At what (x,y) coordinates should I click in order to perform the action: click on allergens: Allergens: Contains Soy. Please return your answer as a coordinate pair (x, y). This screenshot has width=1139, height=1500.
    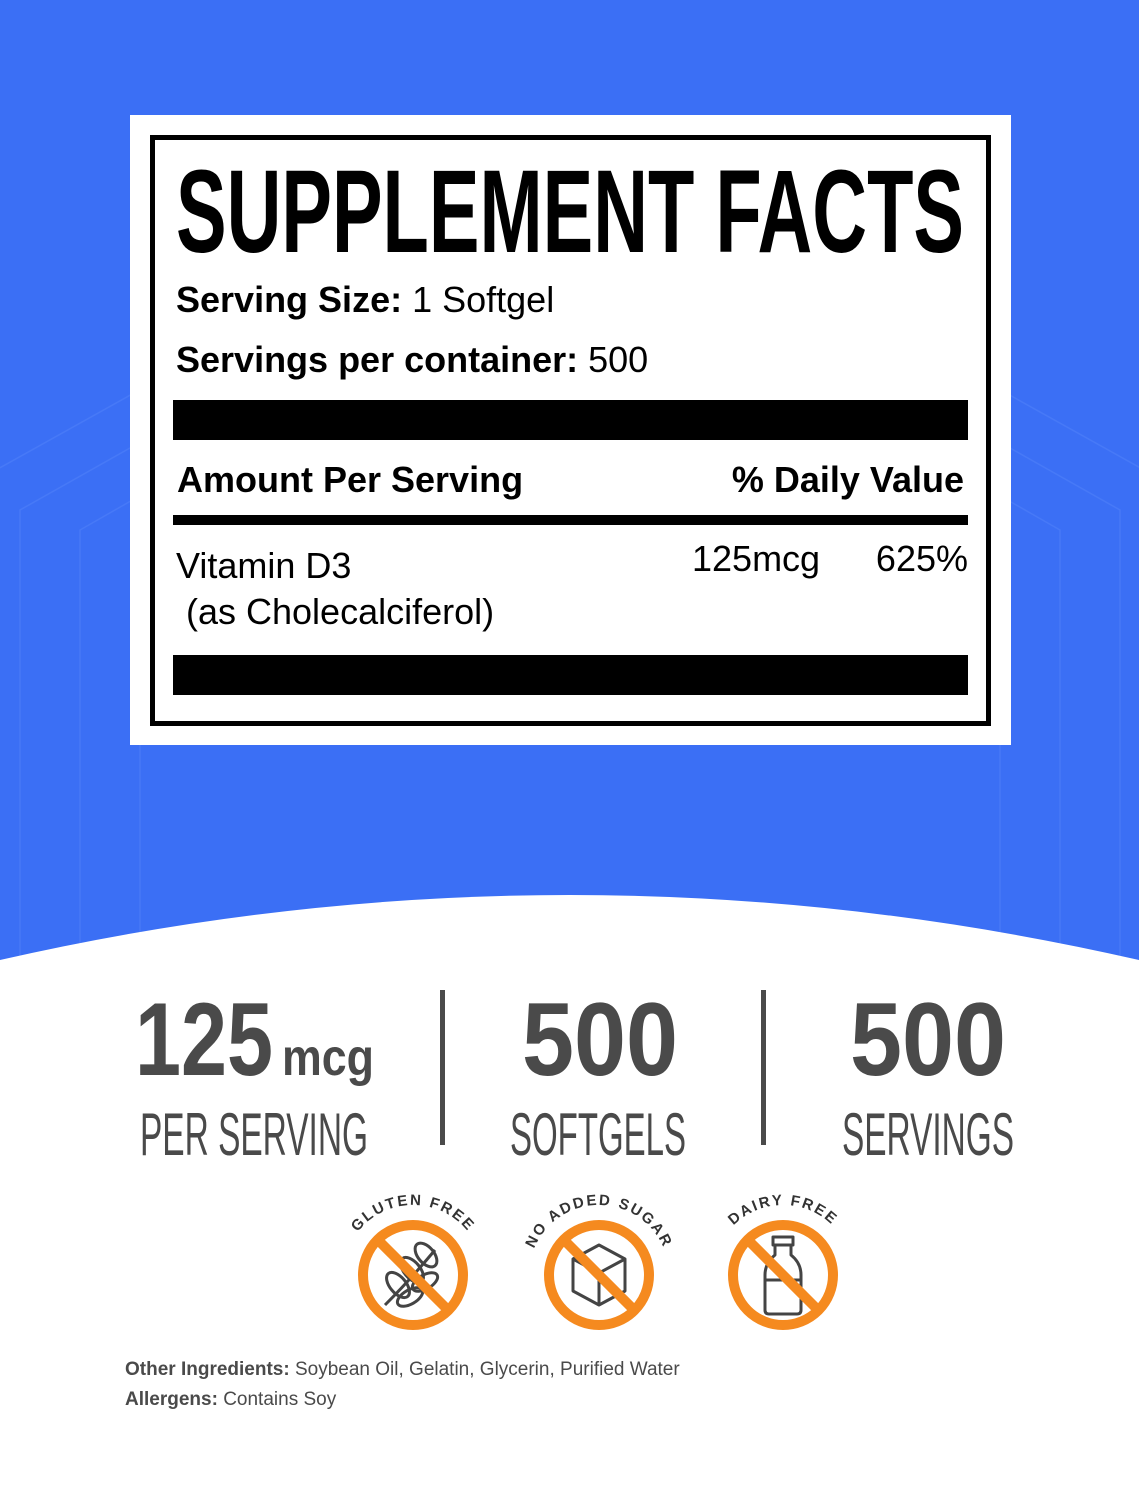
    Looking at the image, I should click on (230, 1400).